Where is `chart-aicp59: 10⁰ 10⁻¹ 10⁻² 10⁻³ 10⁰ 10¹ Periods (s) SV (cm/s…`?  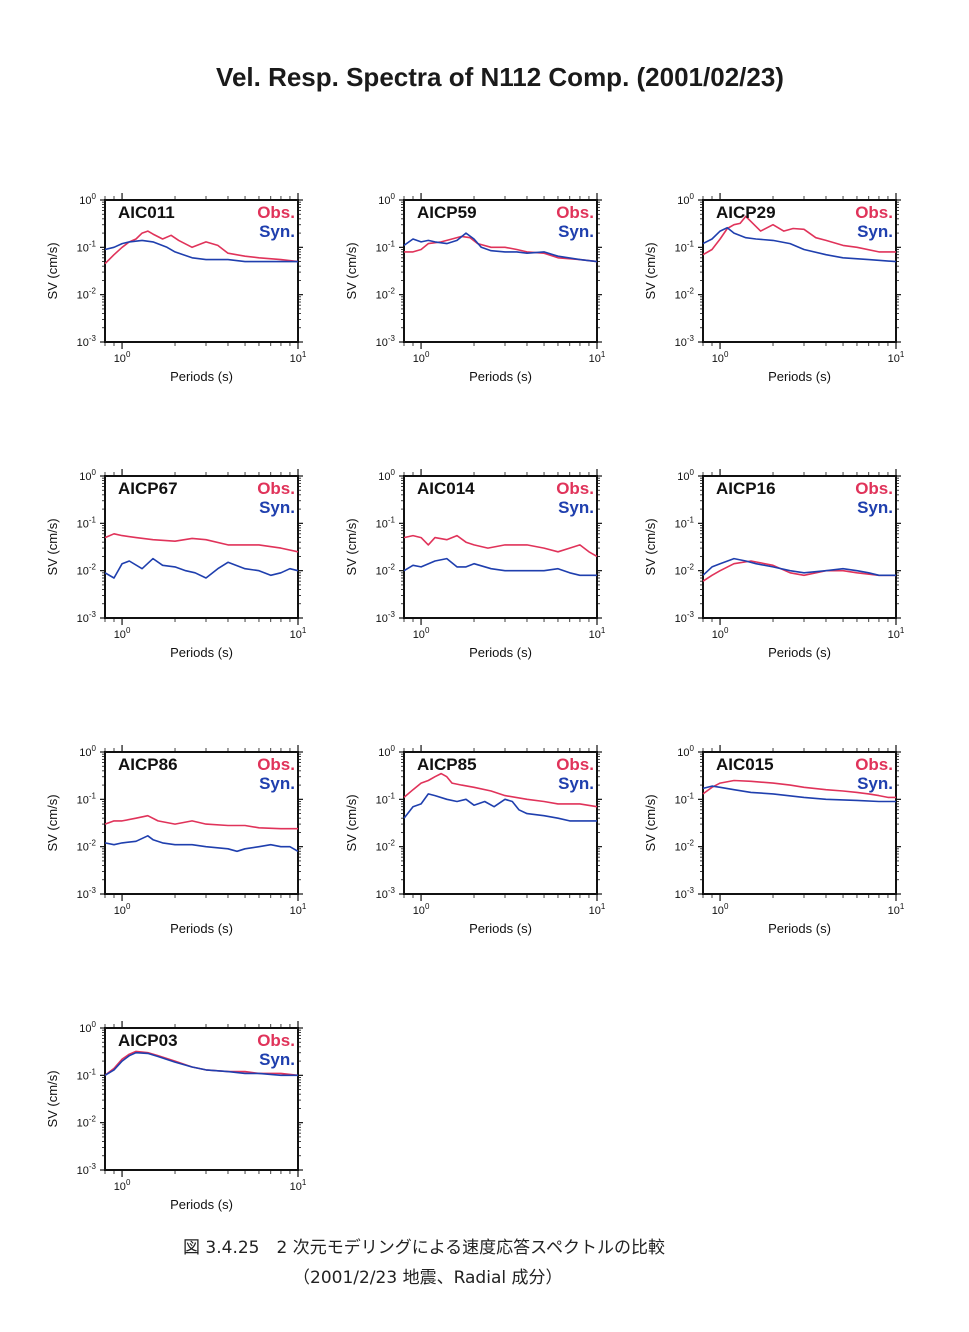
chart-aicp59: 10⁰ 10⁻¹ 10⁻² 10⁻³ 10⁰ 10¹ Periods (s) SV (cm/s… is located at coordinates (475, 288).